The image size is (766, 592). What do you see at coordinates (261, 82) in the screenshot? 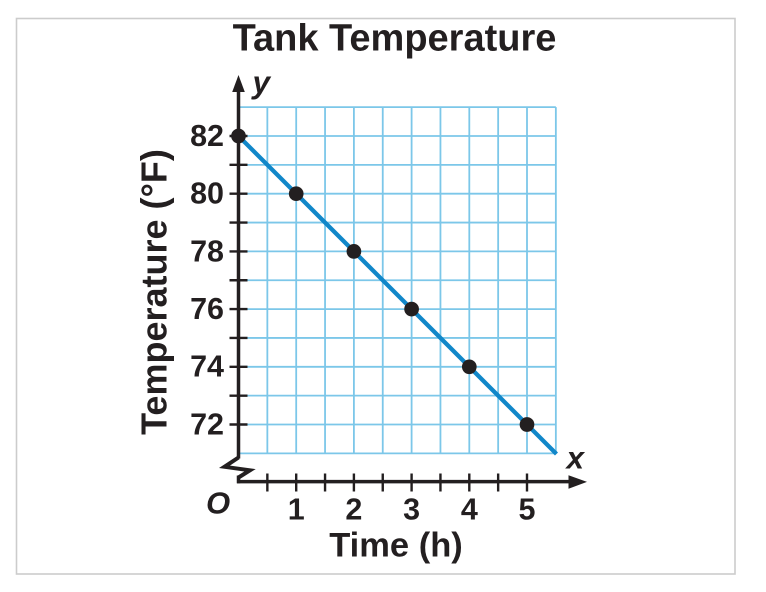
I see `svg-text: y` at bounding box center [261, 82].